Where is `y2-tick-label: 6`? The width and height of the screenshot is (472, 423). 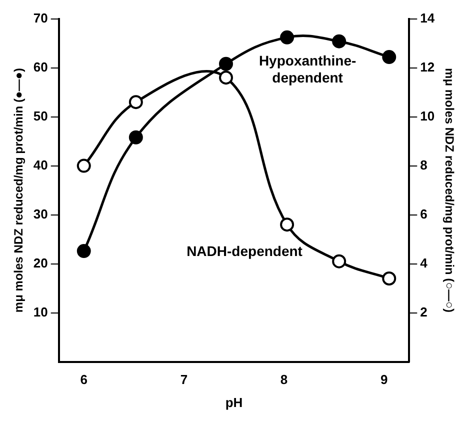
y2-tick-label: 6 is located at coordinates (424, 214).